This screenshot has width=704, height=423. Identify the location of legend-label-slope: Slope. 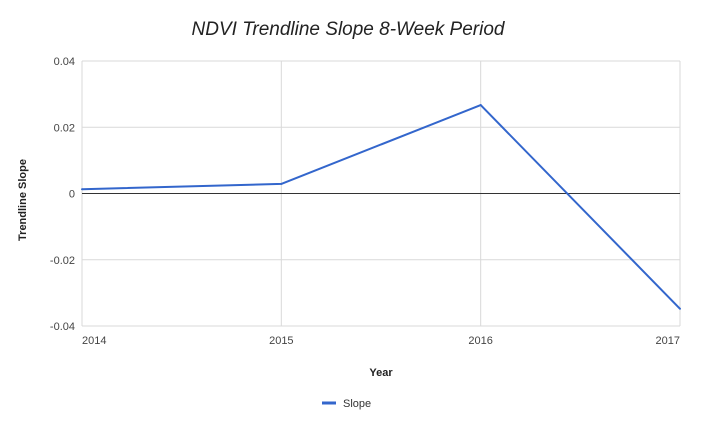
(357, 404).